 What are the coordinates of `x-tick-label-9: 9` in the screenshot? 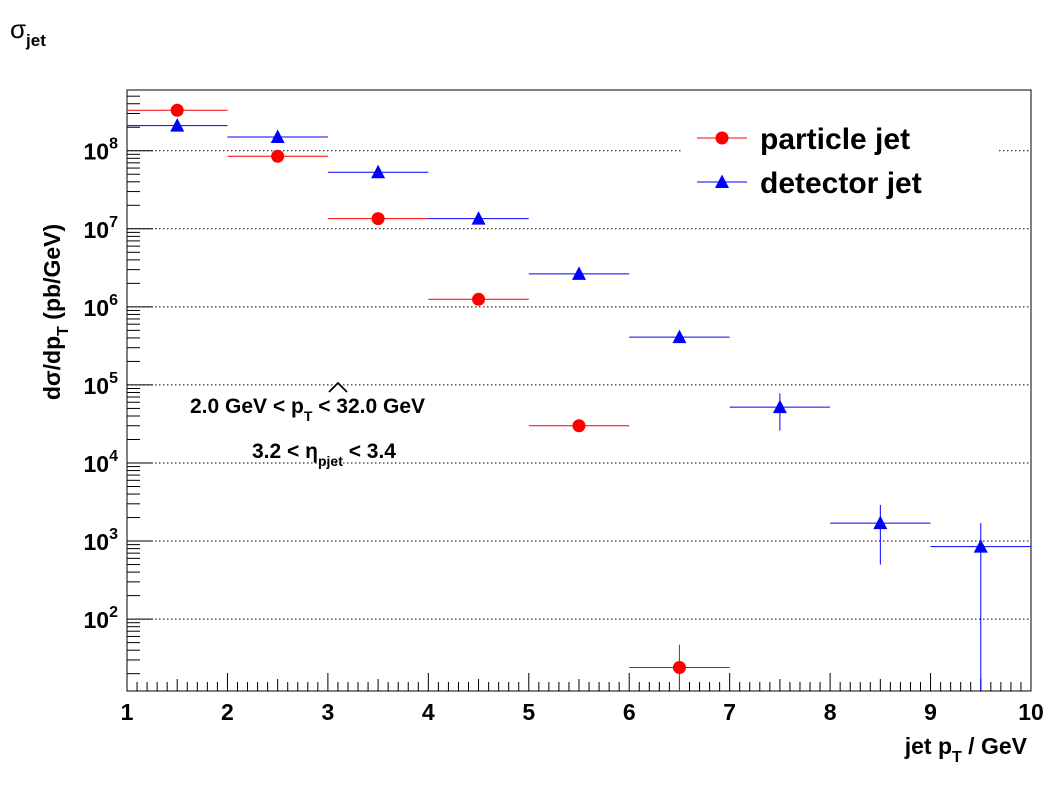 It's located at (930, 712).